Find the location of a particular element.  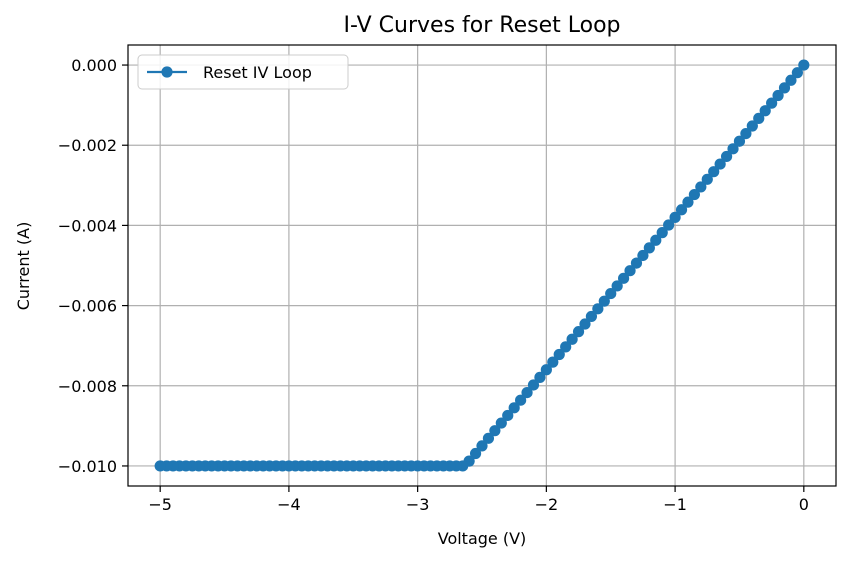

chart-title: I-V Curves for Reset Loop is located at coordinates (482, 25).